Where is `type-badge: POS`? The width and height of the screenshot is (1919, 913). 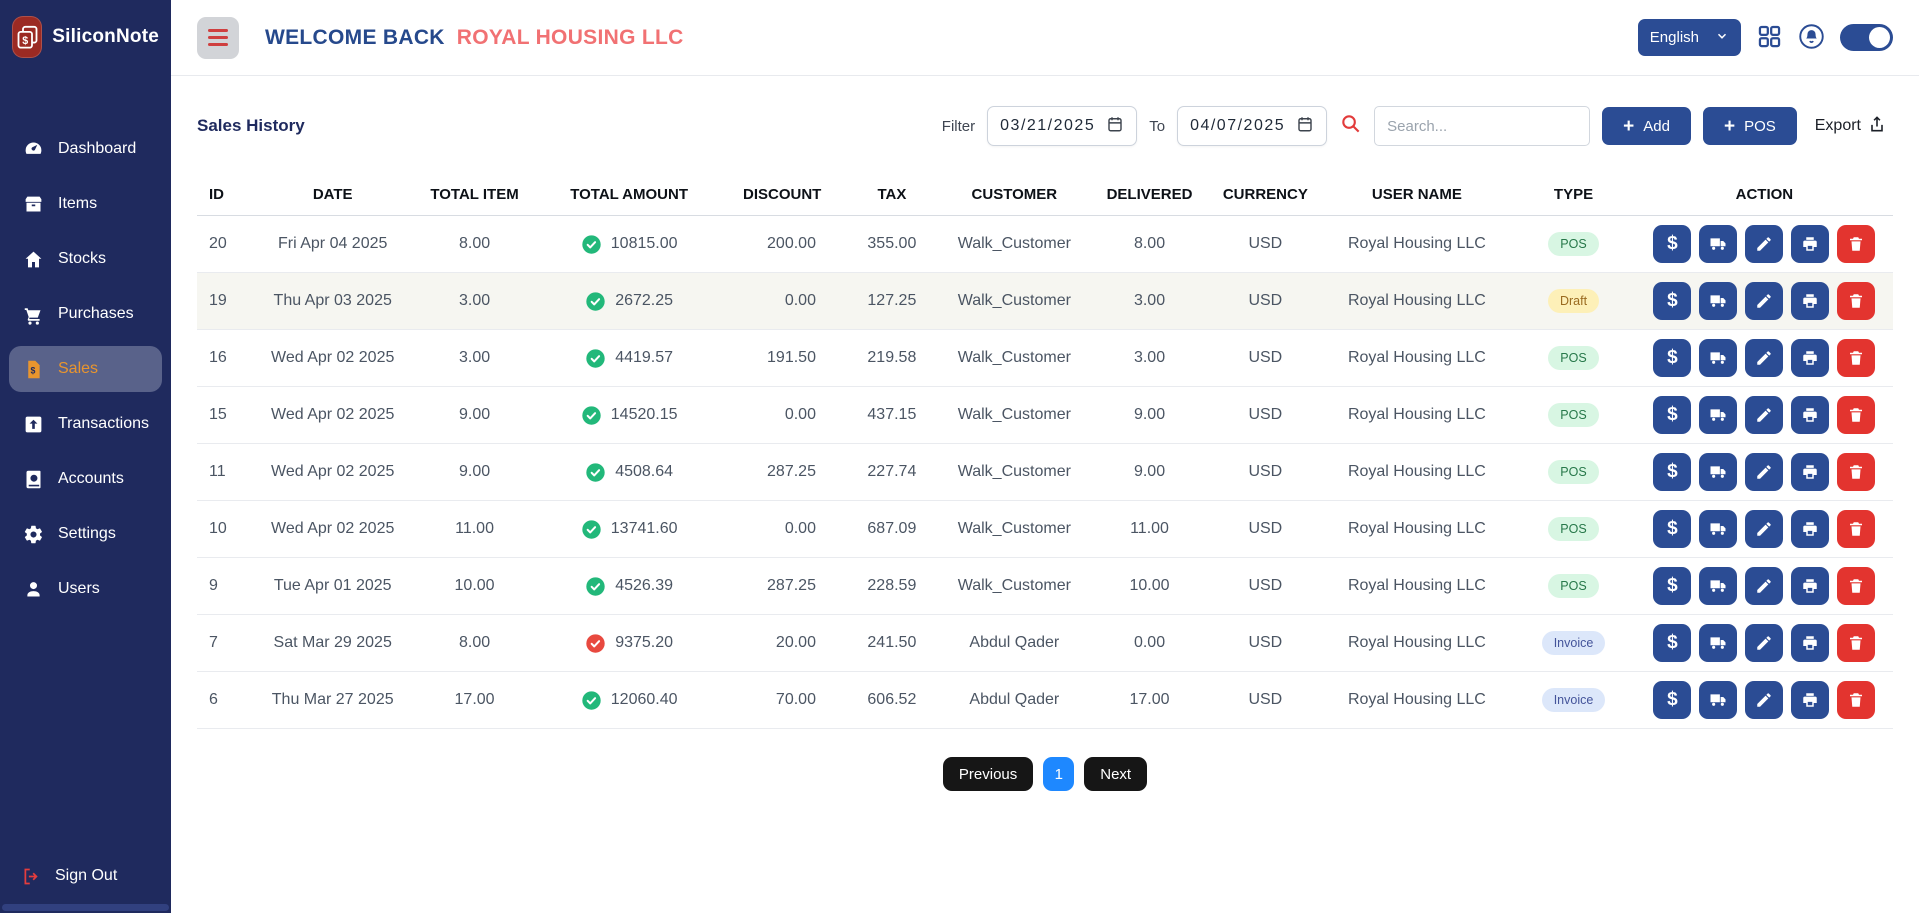
type-badge: POS is located at coordinates (1573, 244).